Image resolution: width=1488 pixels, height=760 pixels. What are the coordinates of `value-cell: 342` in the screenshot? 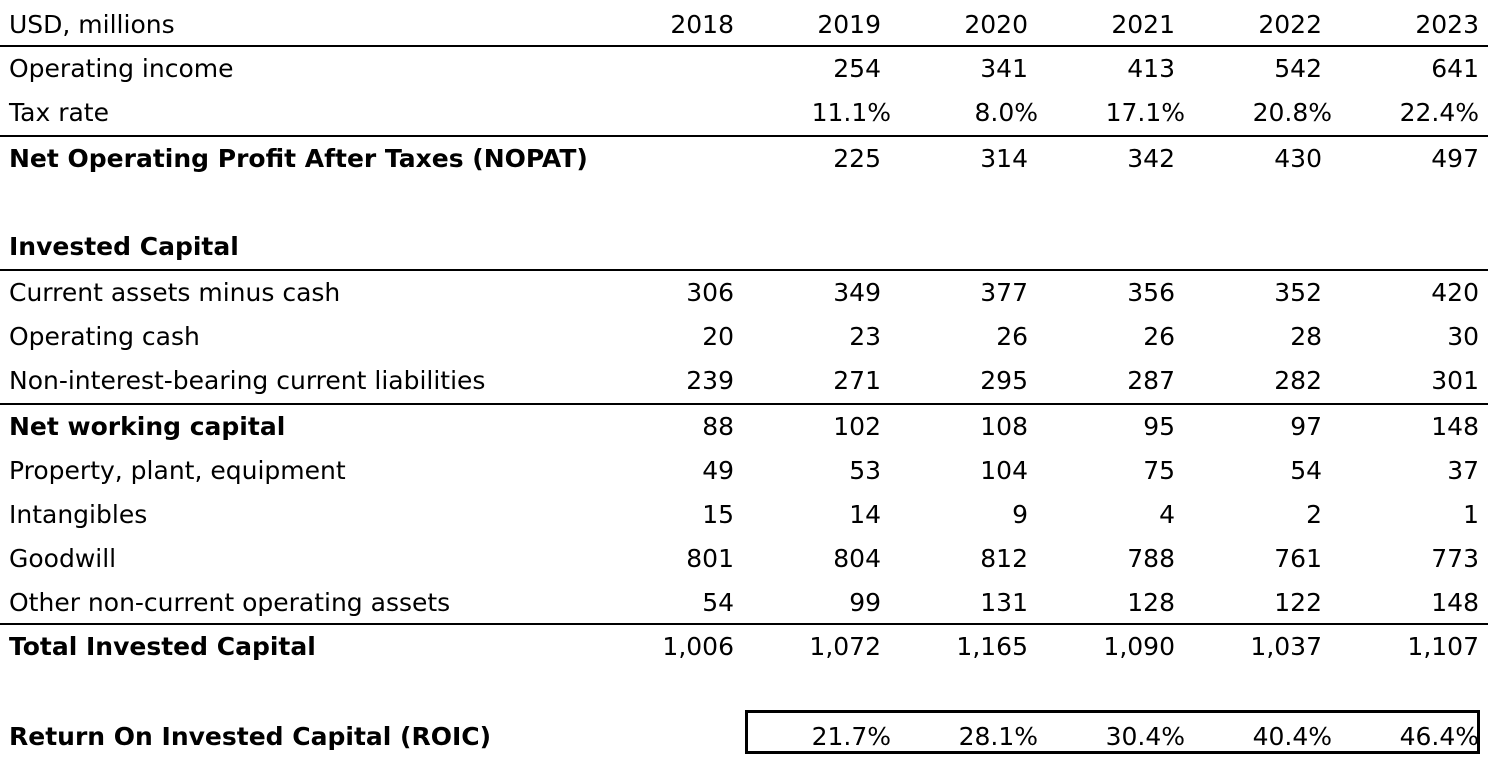 It's located at (1151, 158).